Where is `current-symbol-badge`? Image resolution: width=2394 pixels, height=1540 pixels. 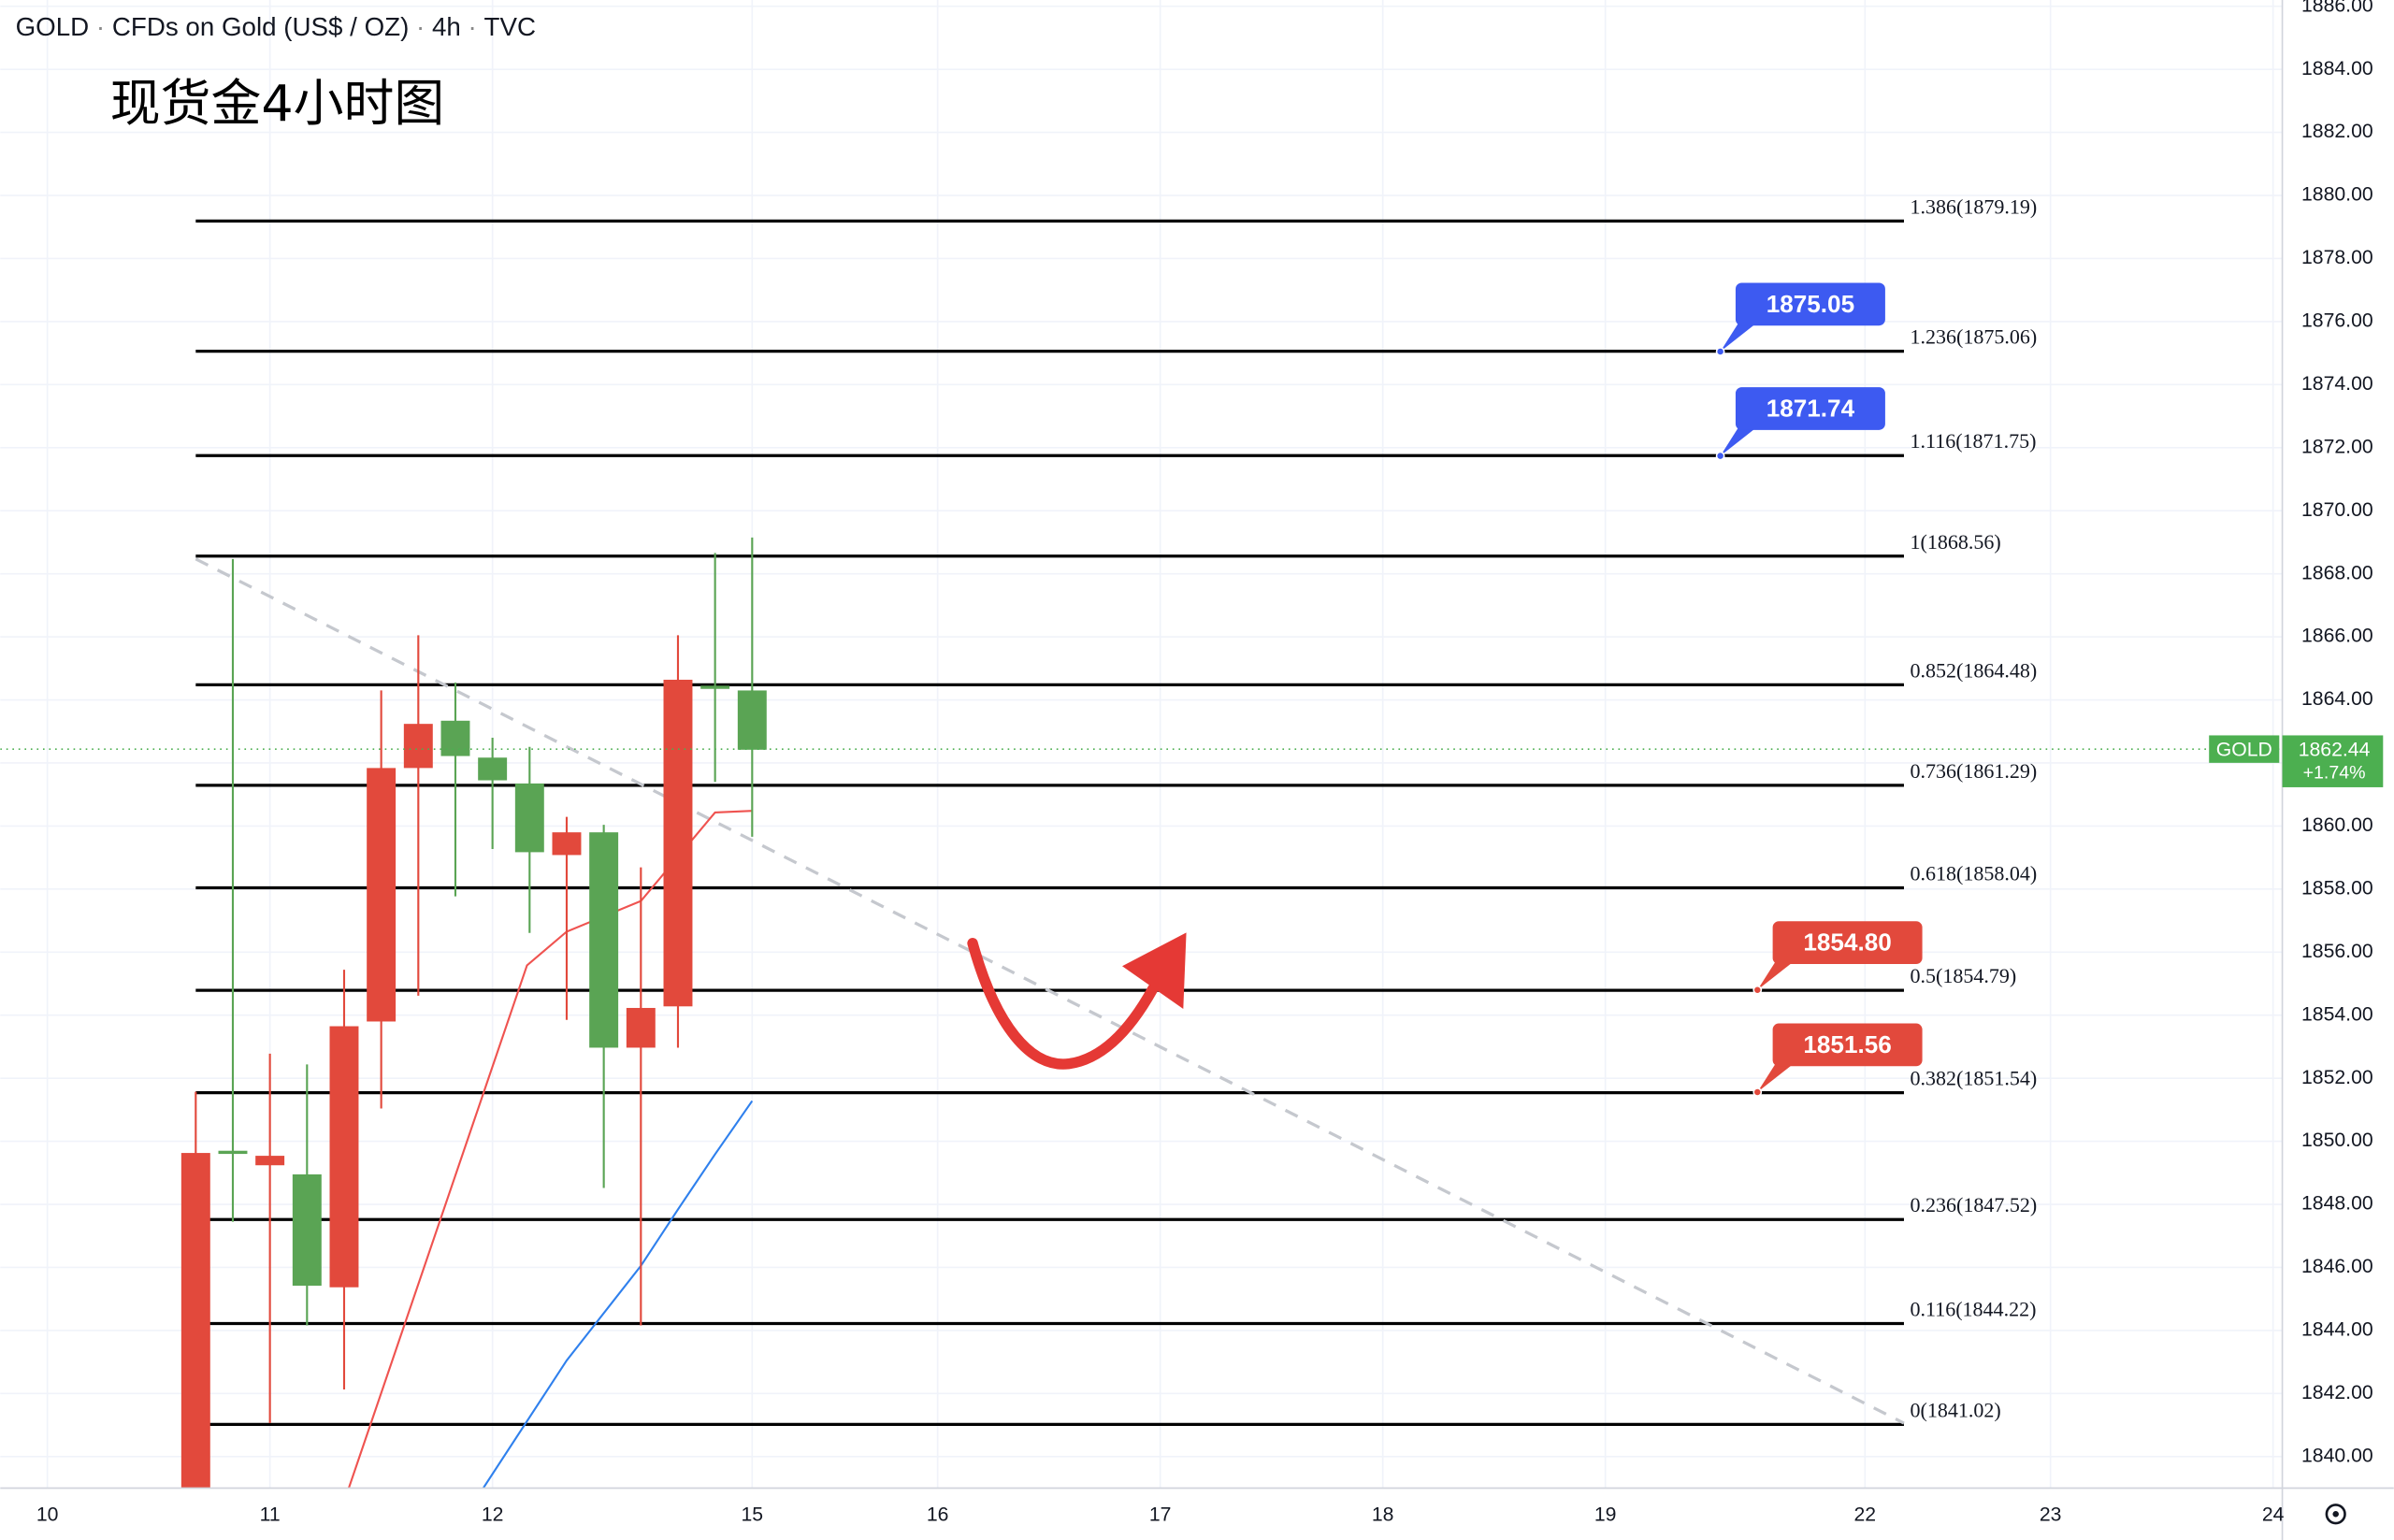 current-symbol-badge is located at coordinates (2244, 749).